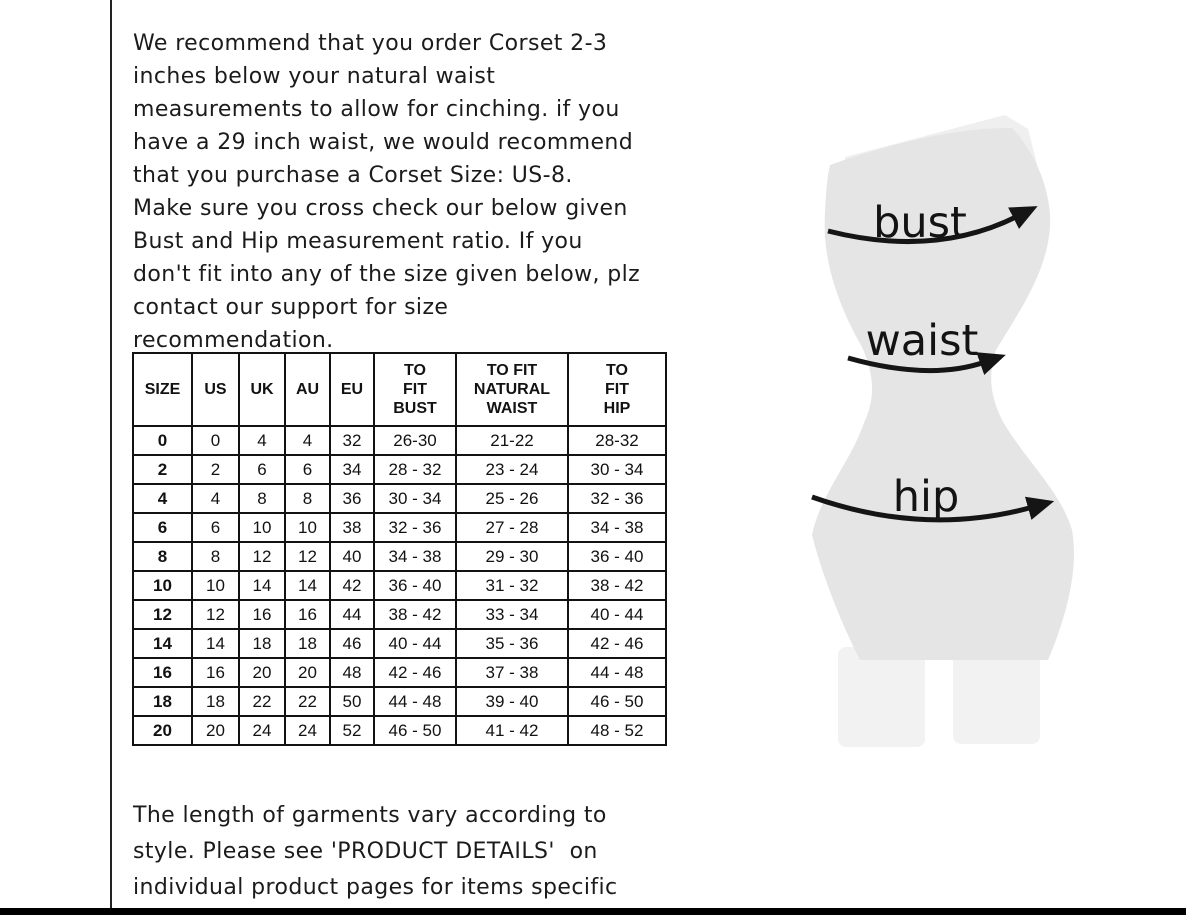  What do you see at coordinates (399, 527) in the screenshot?
I see `table-row: 6 6 10 10 38 32 - 36 27 - 28 34 - 38` at bounding box center [399, 527].